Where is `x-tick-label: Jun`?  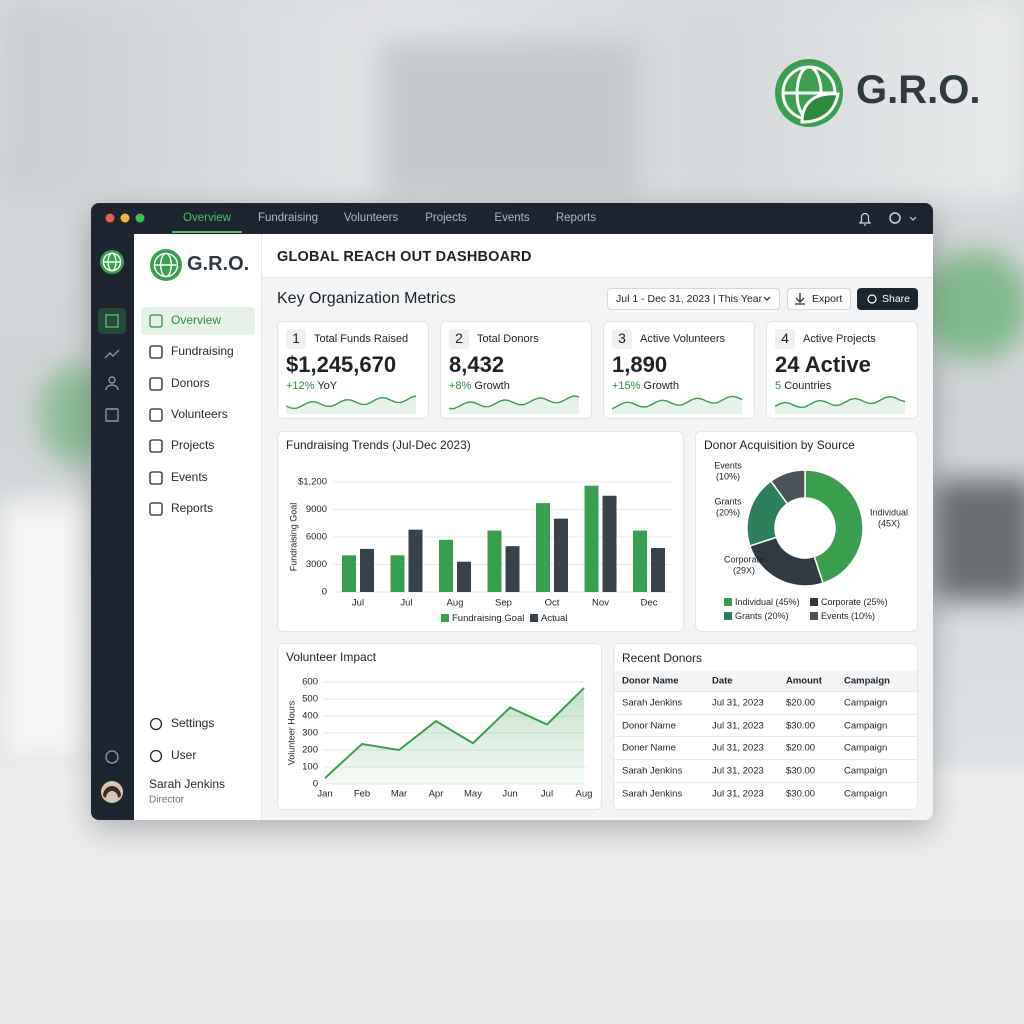 x-tick-label: Jun is located at coordinates (509, 794).